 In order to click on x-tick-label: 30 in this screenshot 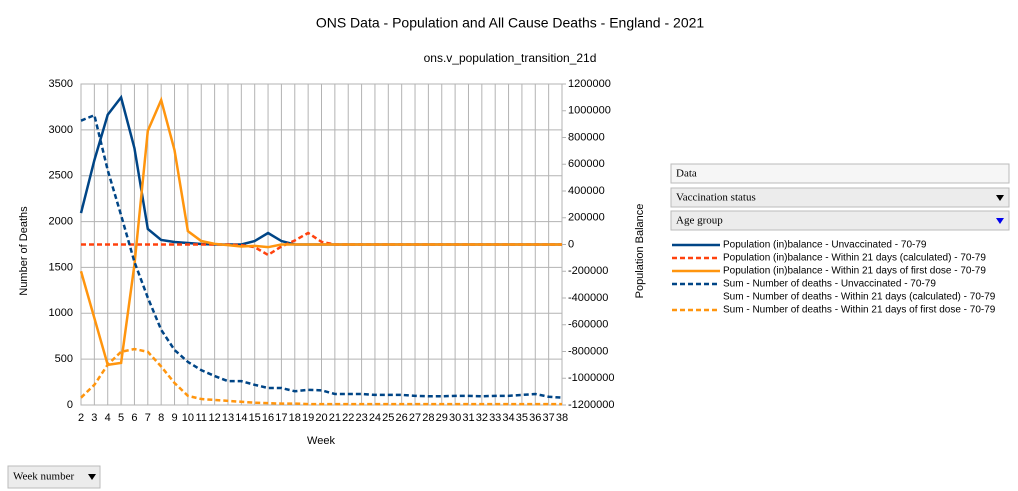, I will do `click(455, 418)`.